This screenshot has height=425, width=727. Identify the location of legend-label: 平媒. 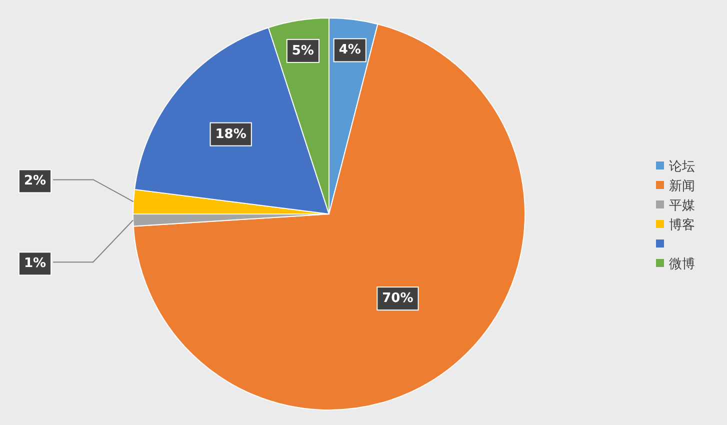
(682, 206).